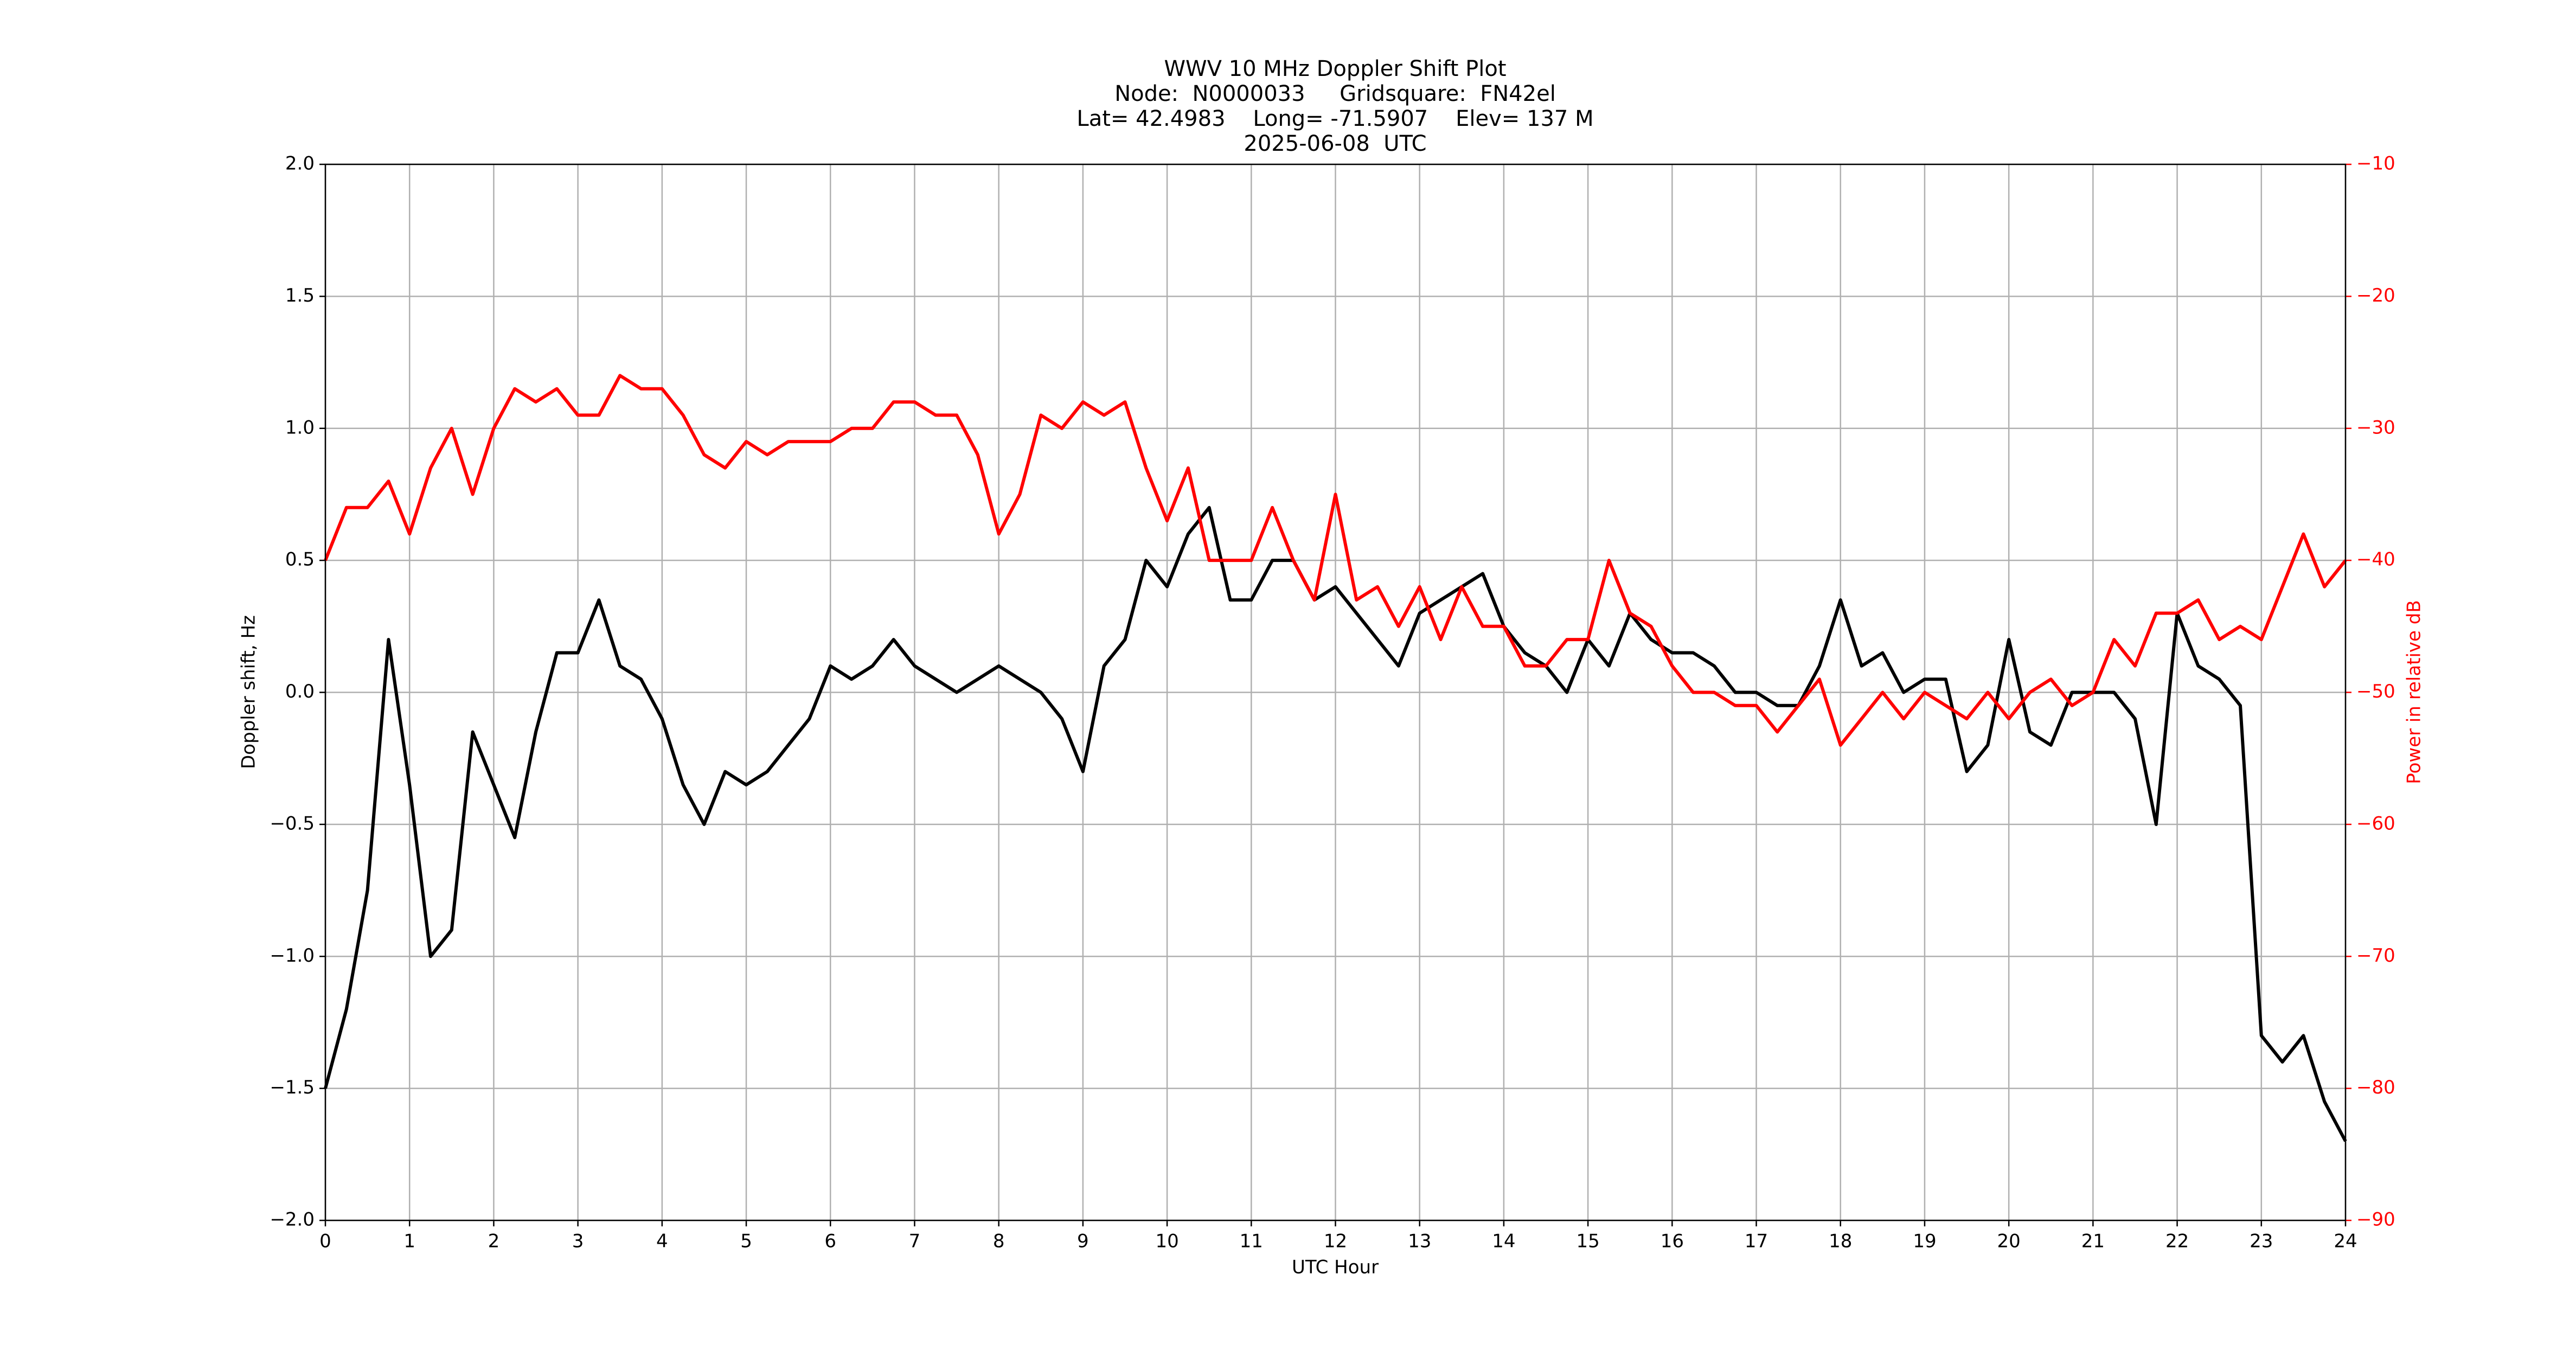 This screenshot has height=1356, width=2576. What do you see at coordinates (1336, 1241) in the screenshot?
I see `x-tick-label: 12` at bounding box center [1336, 1241].